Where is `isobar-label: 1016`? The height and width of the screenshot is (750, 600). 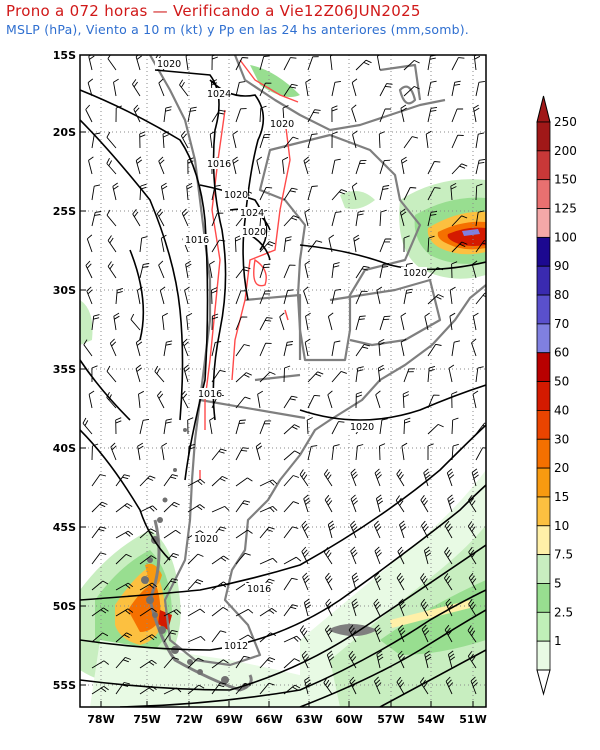 isobar-label: 1016 is located at coordinates (259, 589).